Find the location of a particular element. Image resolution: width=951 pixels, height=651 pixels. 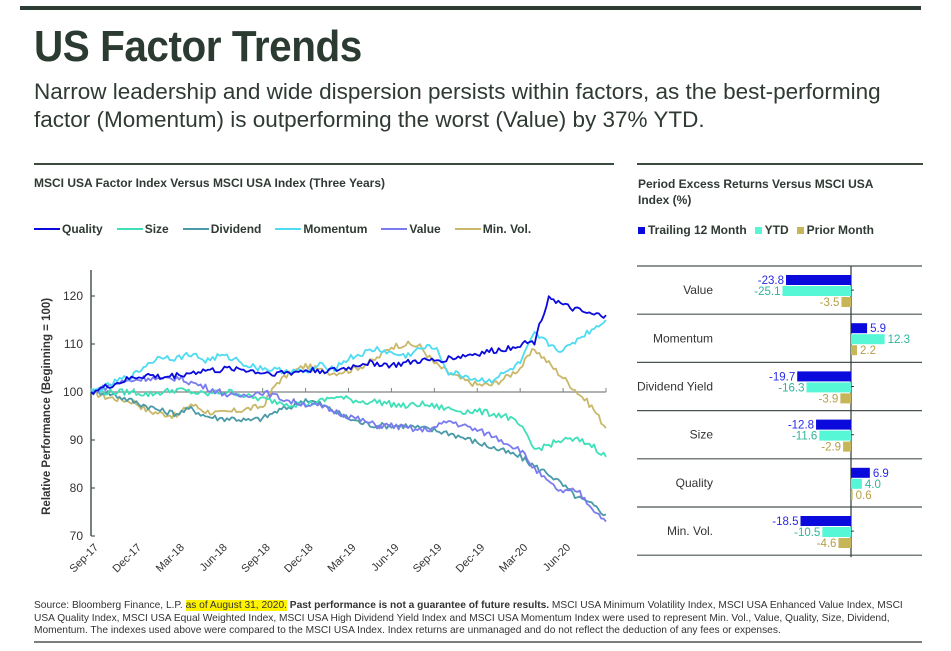

data-label-prior-month: 0.6 is located at coordinates (864, 496).